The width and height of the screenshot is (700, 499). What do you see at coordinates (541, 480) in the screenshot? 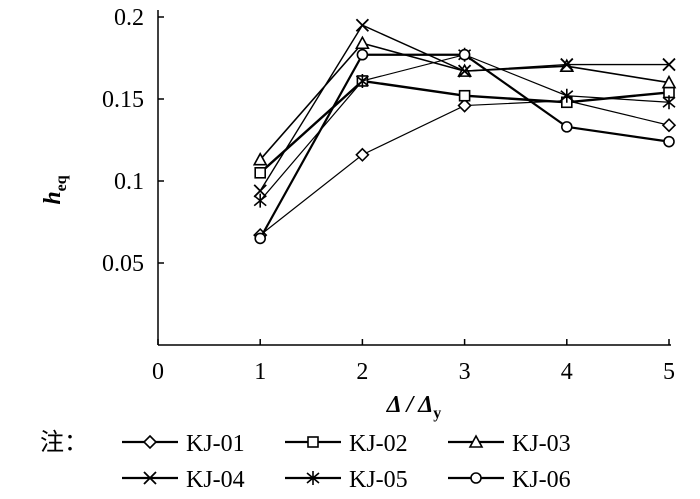
I see `legend-label: KJ-06` at bounding box center [541, 480].